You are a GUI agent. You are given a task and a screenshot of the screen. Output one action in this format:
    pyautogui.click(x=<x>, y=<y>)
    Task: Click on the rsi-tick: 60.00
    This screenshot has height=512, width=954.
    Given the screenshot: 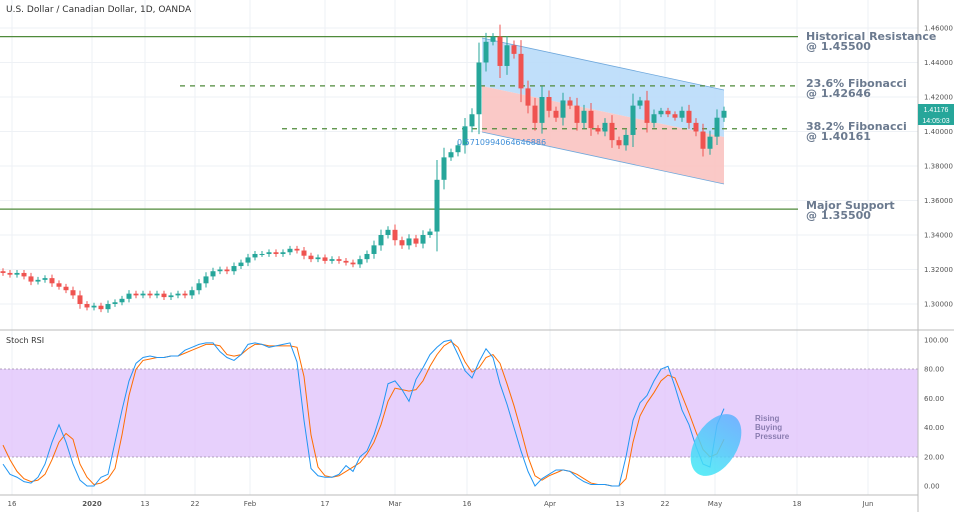 What is the action you would take?
    pyautogui.click(x=934, y=399)
    